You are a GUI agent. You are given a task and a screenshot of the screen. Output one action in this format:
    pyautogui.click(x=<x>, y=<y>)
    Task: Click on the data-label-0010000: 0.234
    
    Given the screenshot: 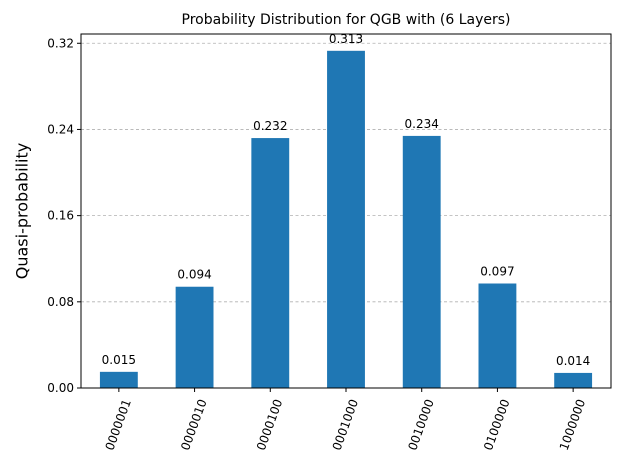 What is the action you would take?
    pyautogui.click(x=422, y=124)
    